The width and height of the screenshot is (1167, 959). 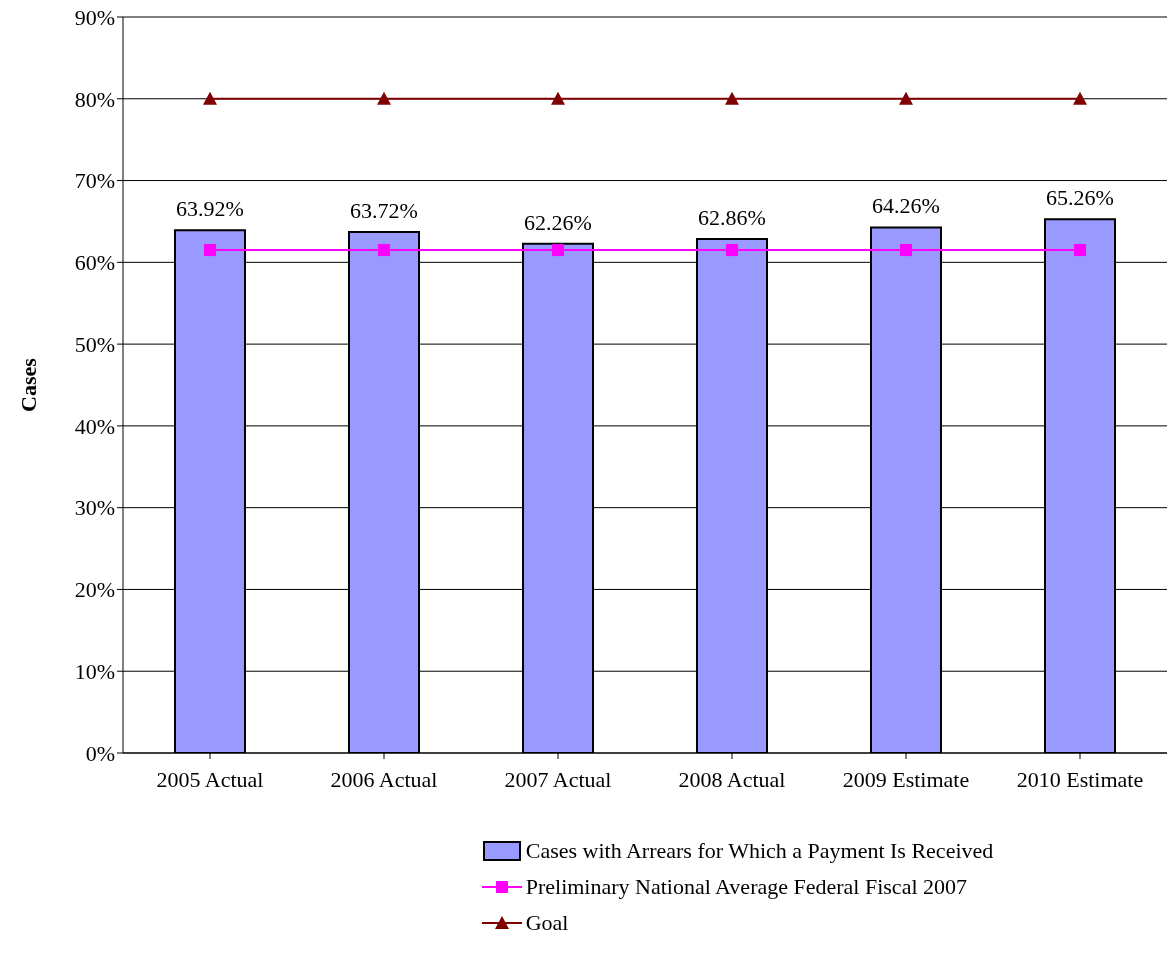 I want to click on x-tick-label: 2010 Estimate, so click(x=1080, y=779).